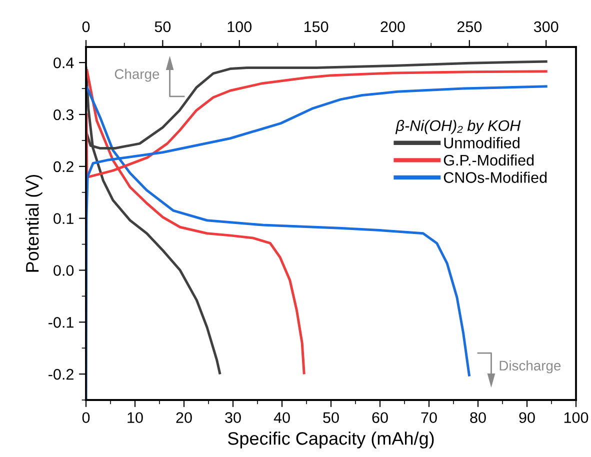  Describe the element at coordinates (86, 418) in the screenshot. I see `x-tick-label: 0` at that location.